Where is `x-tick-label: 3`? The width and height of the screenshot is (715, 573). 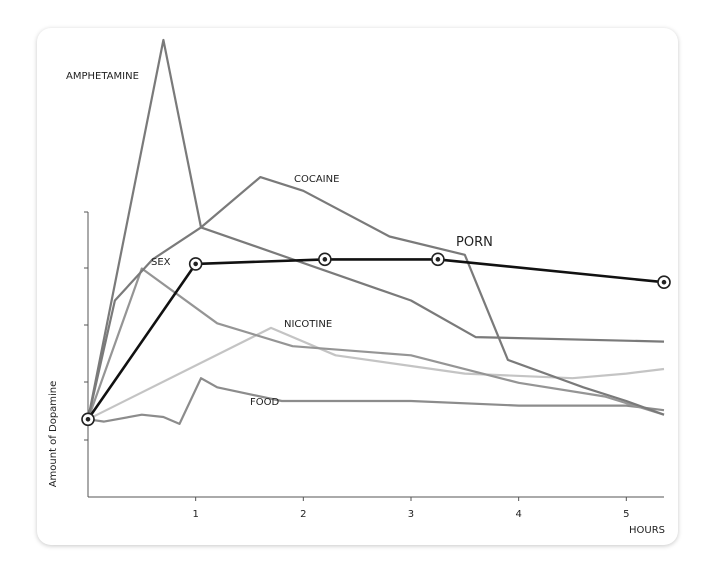
x-tick-label: 3 is located at coordinates (411, 514).